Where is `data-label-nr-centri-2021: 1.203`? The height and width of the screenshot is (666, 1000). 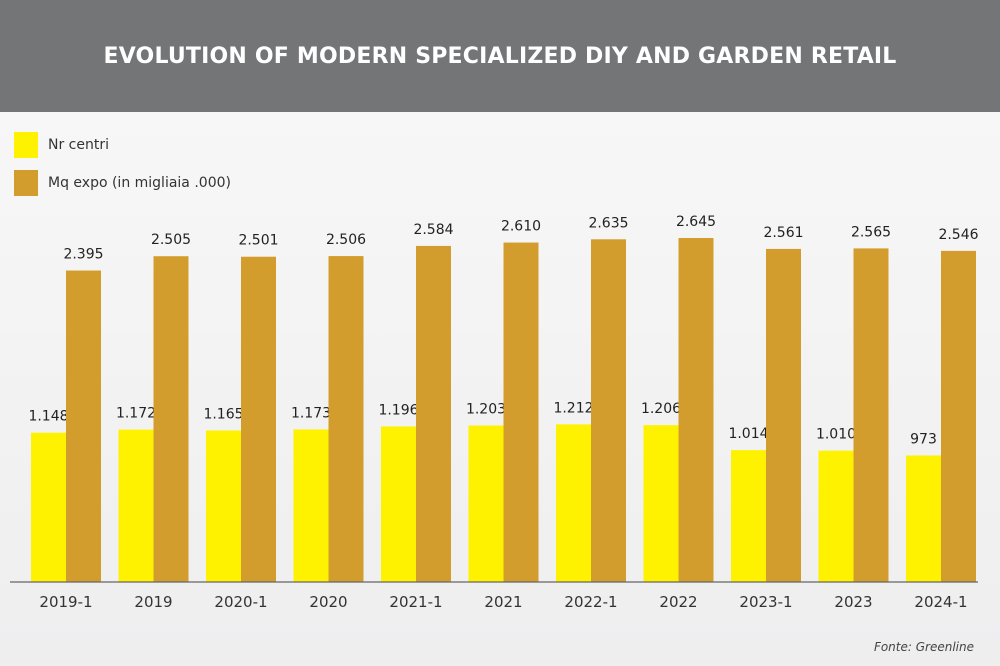 data-label-nr-centri-2021: 1.203 is located at coordinates (486, 410).